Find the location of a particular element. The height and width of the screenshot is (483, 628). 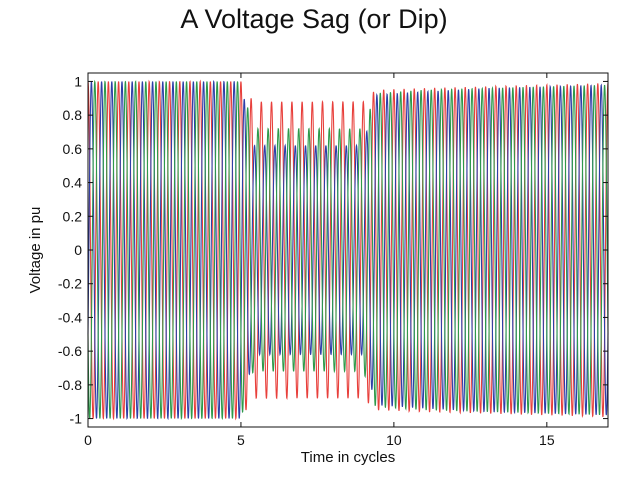

y-tick-label: 1 is located at coordinates (78, 81).